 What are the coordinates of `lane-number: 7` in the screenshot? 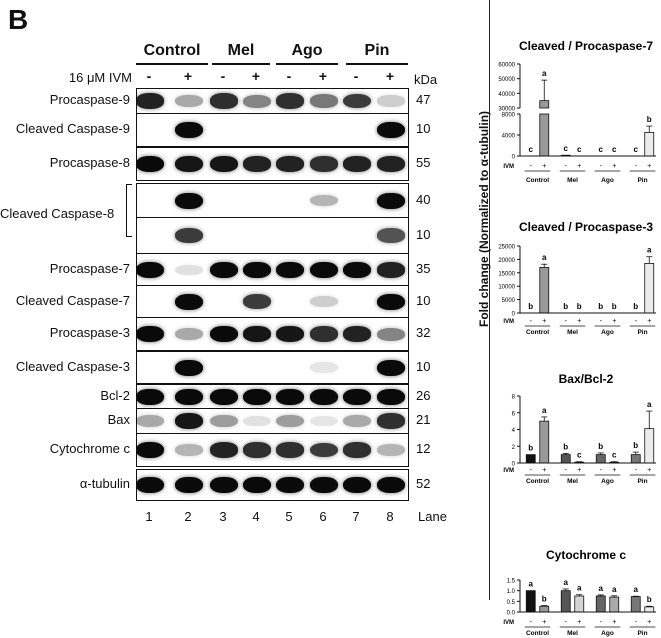 It's located at (356, 516).